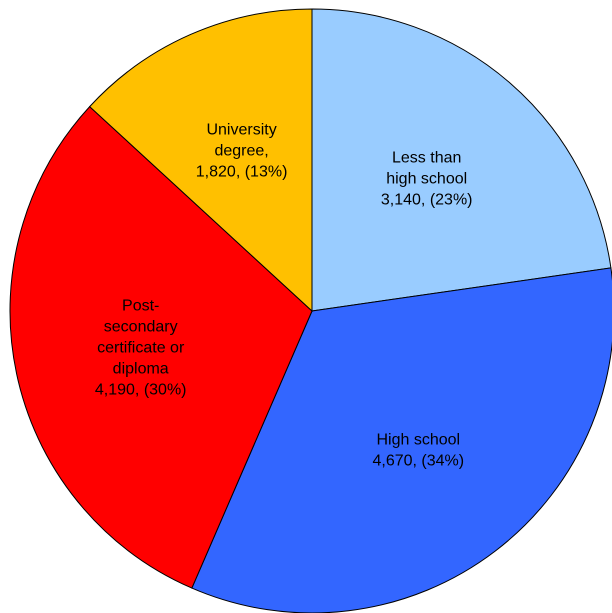 This screenshot has width=612, height=613. What do you see at coordinates (141, 389) in the screenshot?
I see `pie-label-line: 4,190, (30%)` at bounding box center [141, 389].